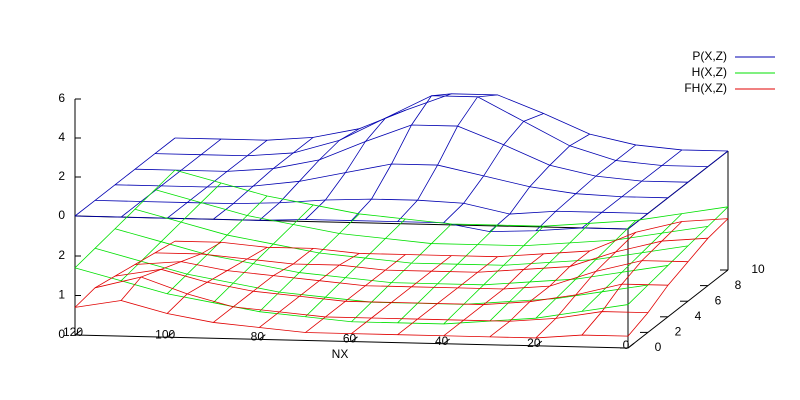 The height and width of the screenshot is (400, 800). I want to click on y-tick-label: 8, so click(738, 285).